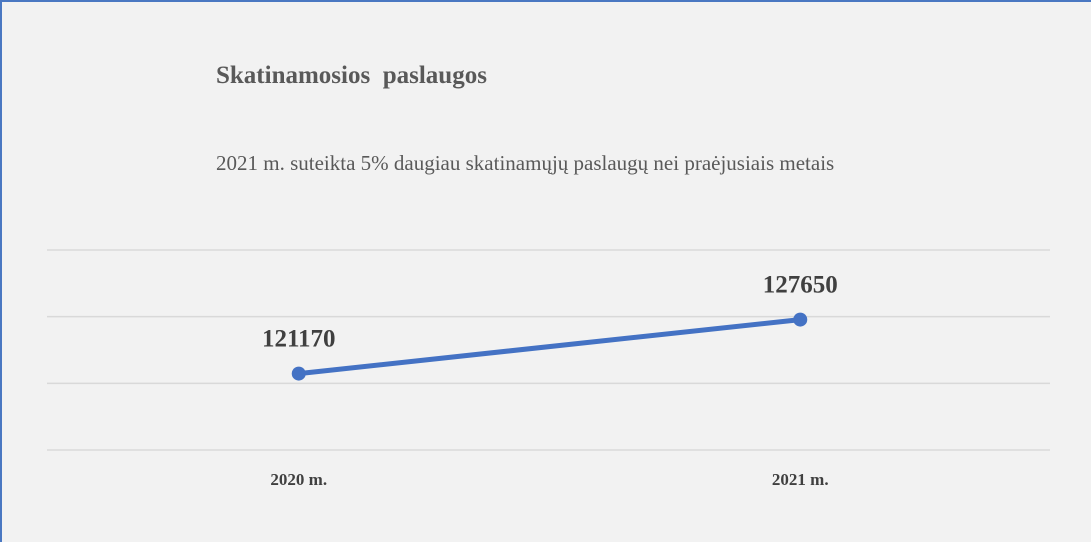 Image resolution: width=1091 pixels, height=544 pixels. What do you see at coordinates (800, 285) in the screenshot?
I see `data-label: 127650` at bounding box center [800, 285].